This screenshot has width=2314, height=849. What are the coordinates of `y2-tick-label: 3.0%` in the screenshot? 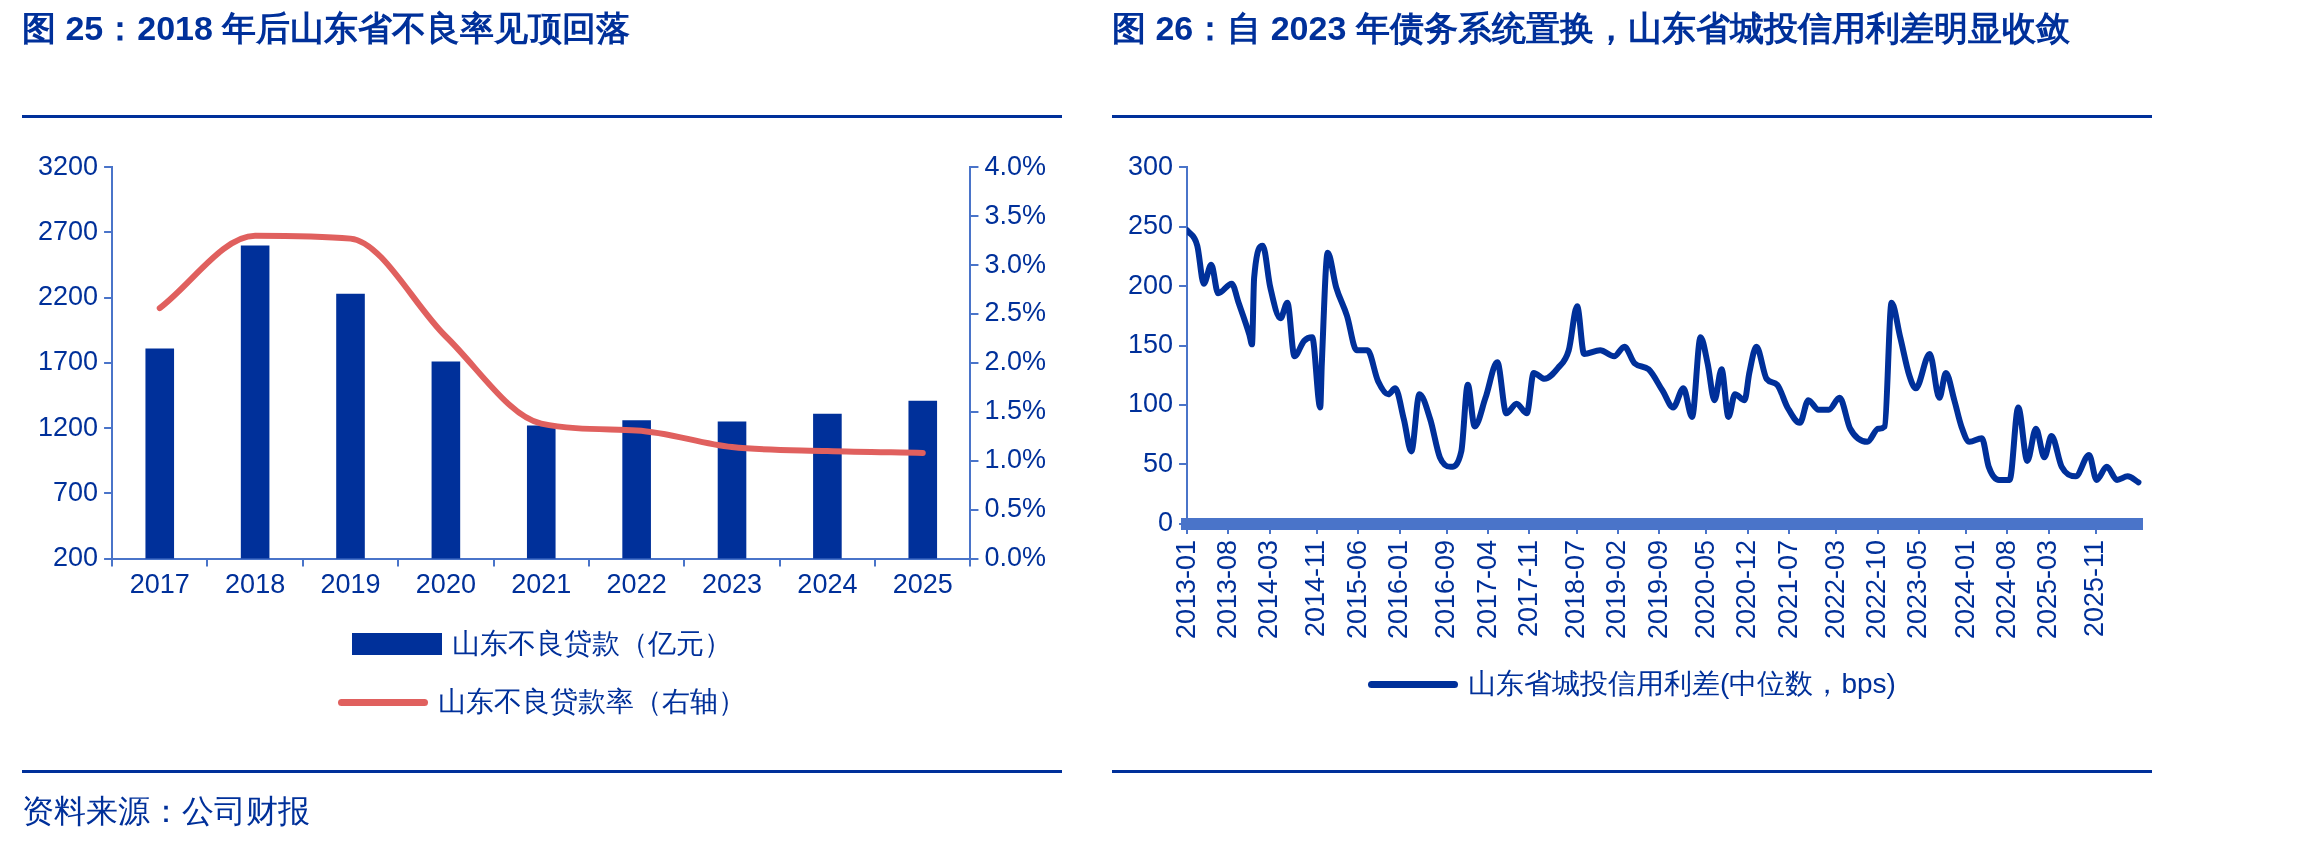 It's located at (1015, 263).